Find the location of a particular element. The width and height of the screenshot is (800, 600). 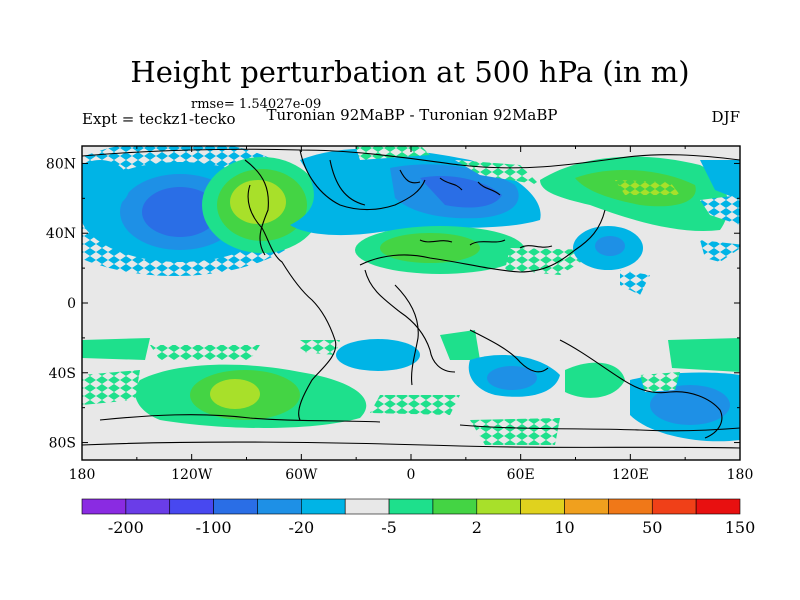

colorbar-label: 2 is located at coordinates (477, 527).